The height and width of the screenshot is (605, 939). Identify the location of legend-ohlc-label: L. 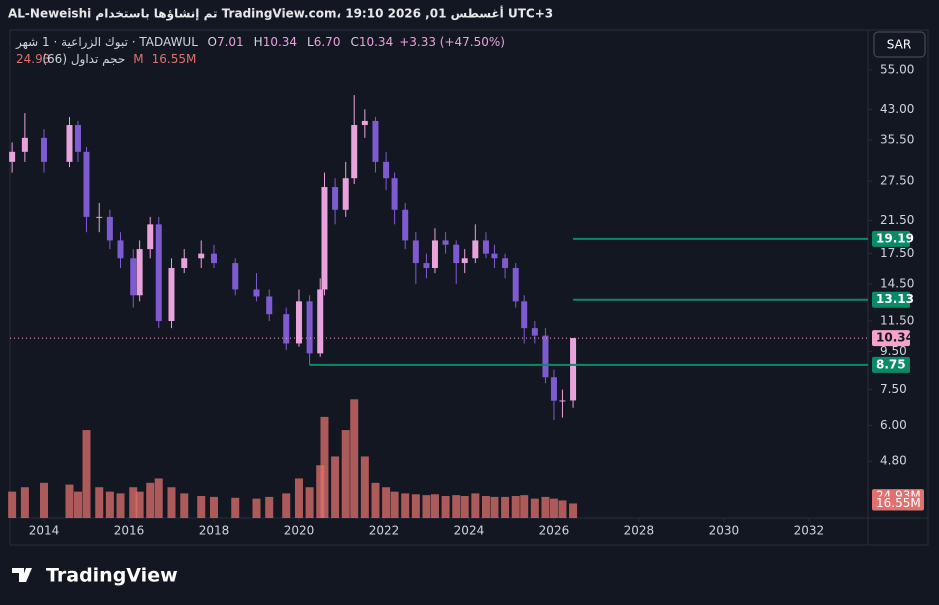
(310, 42).